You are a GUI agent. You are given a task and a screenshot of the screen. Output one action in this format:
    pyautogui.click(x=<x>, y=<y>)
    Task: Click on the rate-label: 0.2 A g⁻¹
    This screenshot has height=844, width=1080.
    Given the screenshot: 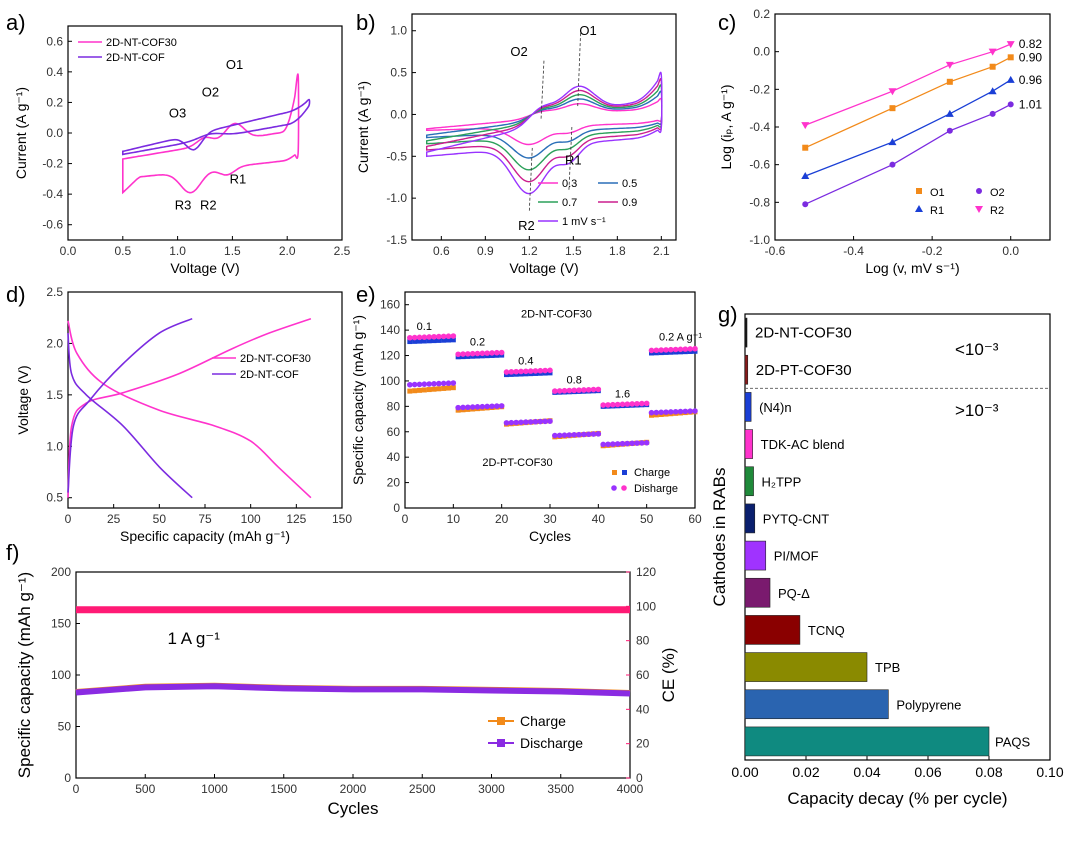 What is the action you would take?
    pyautogui.click(x=680, y=337)
    